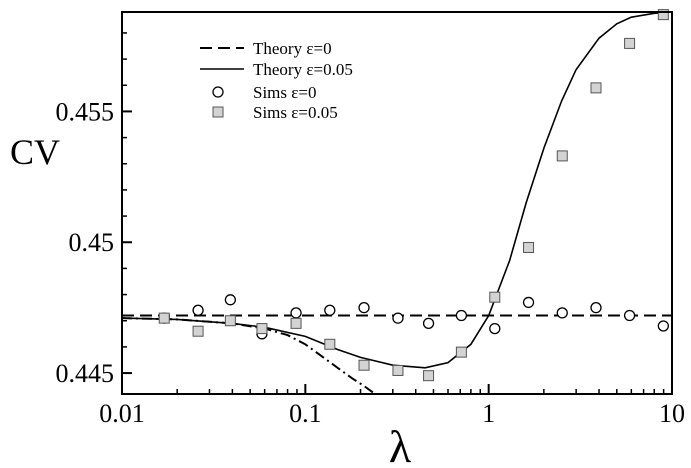 This screenshot has height=468, width=691. Describe the element at coordinates (295, 112) in the screenshot. I see `legend-label: Sims ε=0.05` at that location.